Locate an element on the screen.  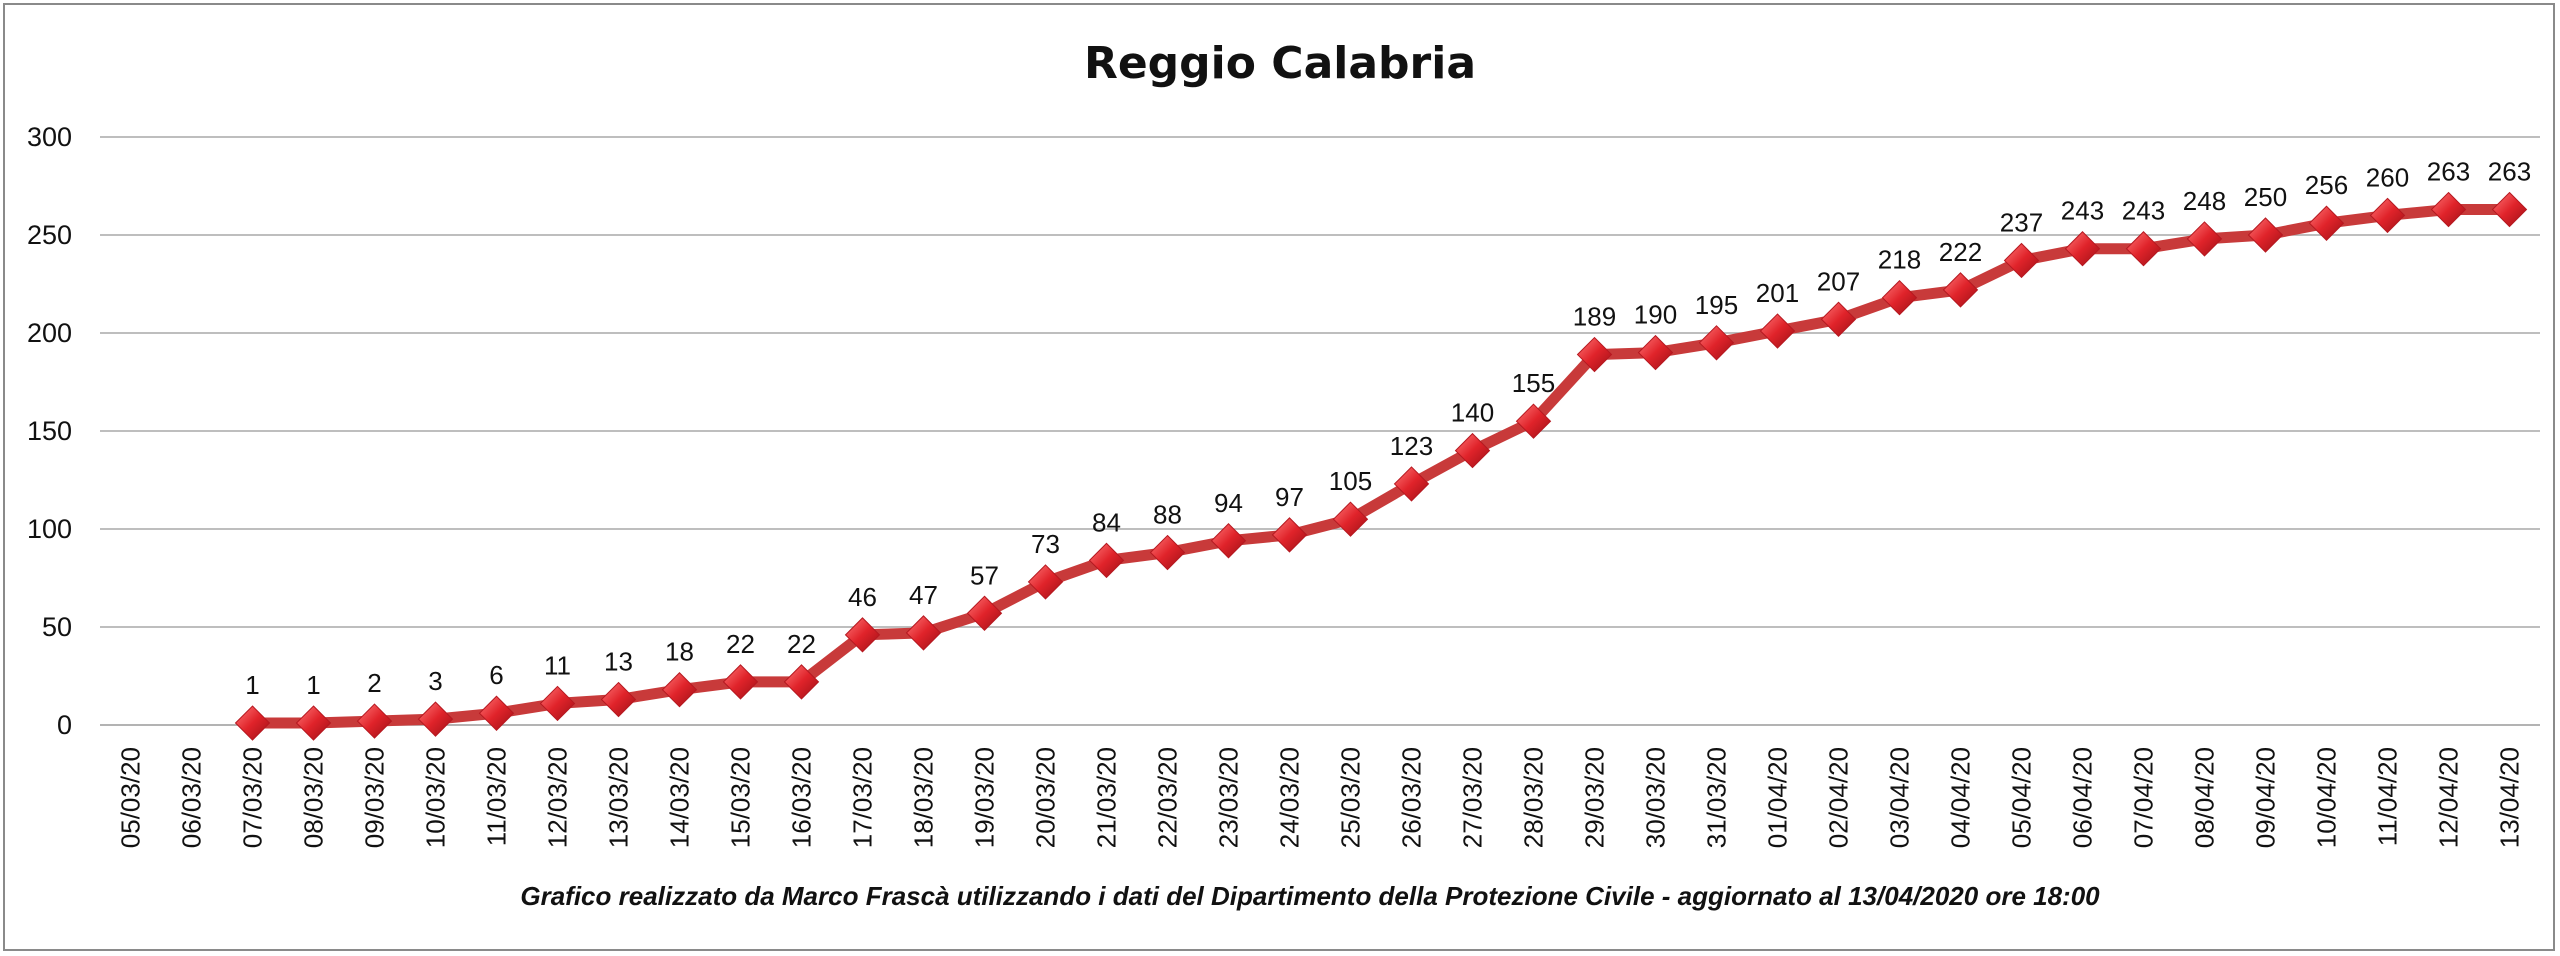
data-label: 88 is located at coordinates (1167, 515).